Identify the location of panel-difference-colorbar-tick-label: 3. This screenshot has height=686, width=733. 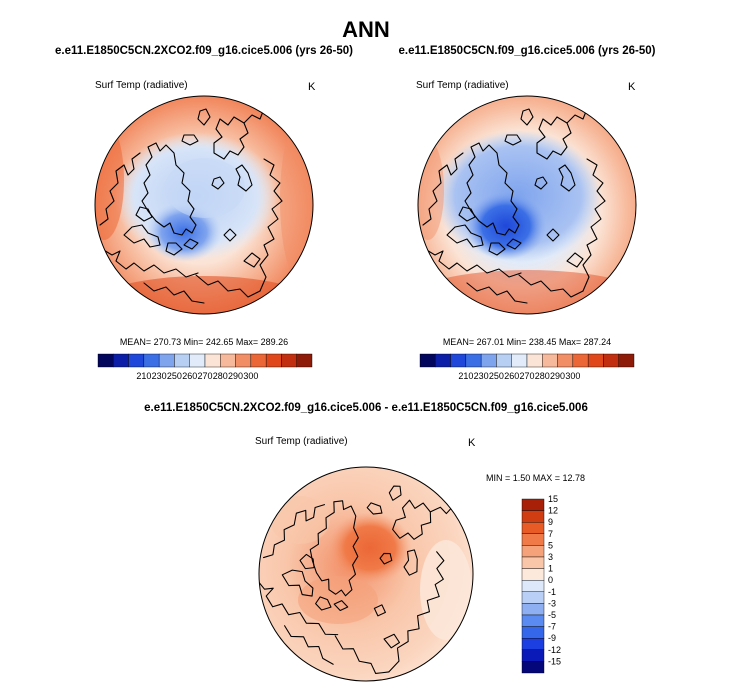
(550, 557).